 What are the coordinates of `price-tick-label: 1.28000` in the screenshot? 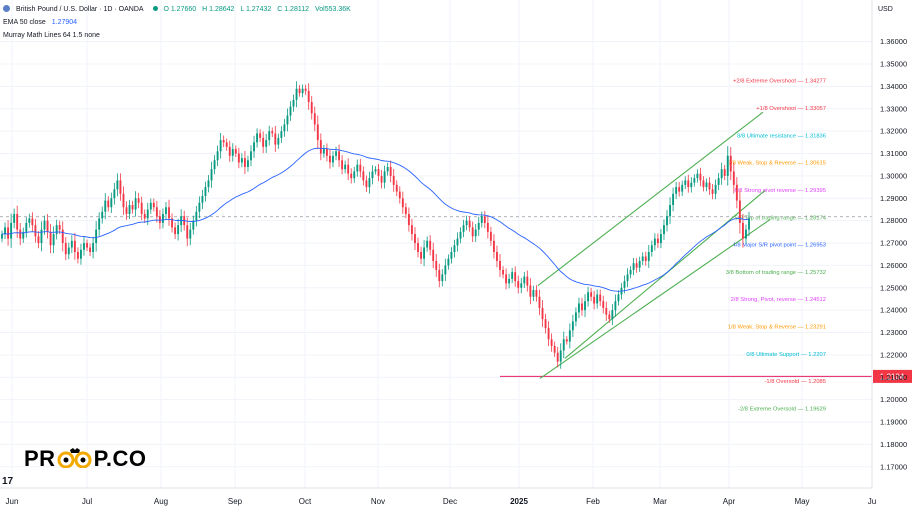 It's located at (893, 220).